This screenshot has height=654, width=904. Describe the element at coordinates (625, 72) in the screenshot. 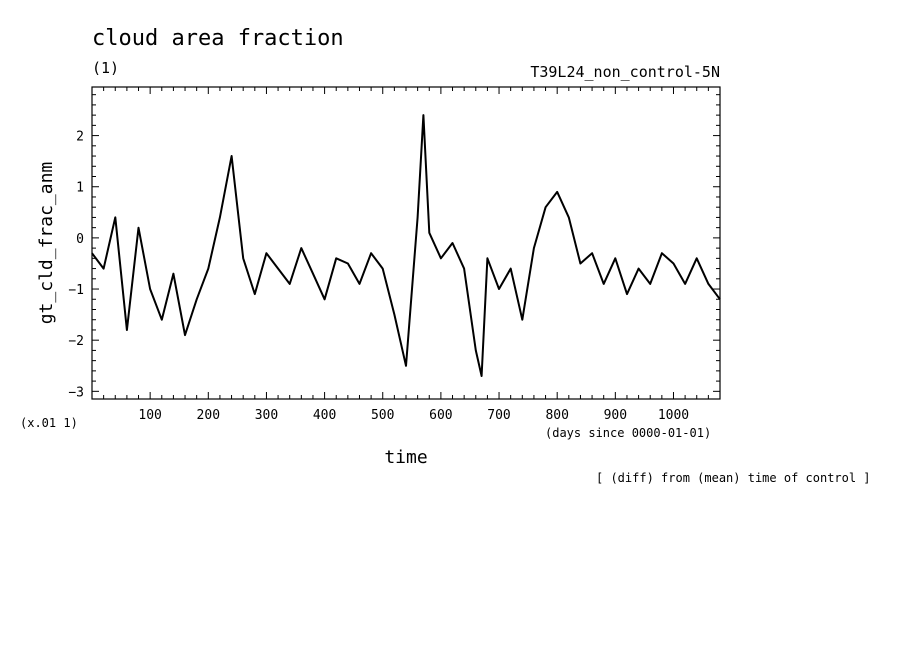

I see `run-label: T39L24_non_control-5N` at that location.